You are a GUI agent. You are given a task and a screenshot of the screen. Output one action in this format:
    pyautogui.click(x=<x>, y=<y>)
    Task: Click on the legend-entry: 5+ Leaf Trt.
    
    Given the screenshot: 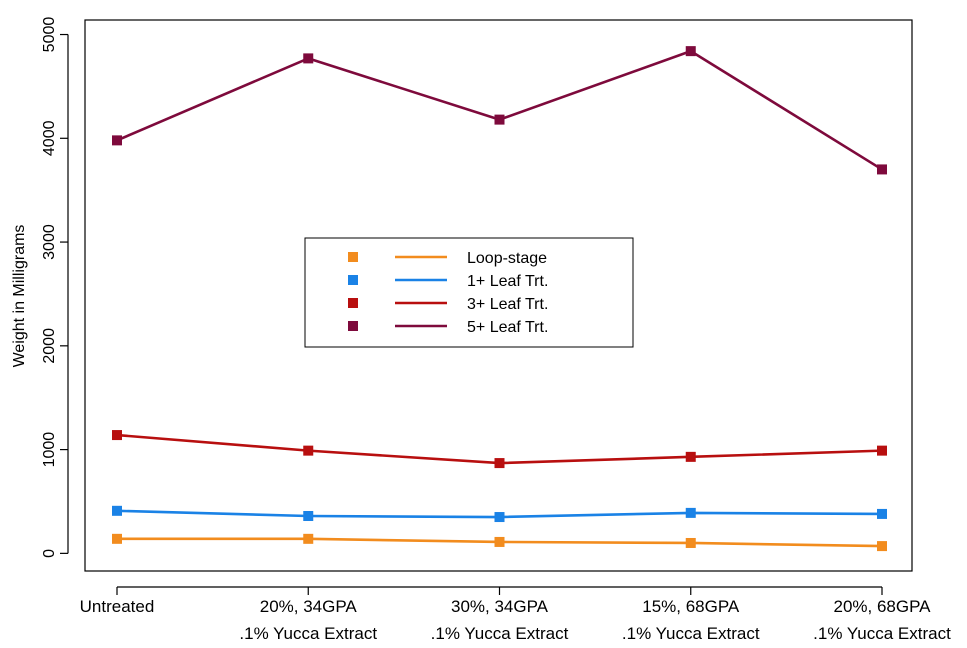 What is the action you would take?
    pyautogui.click(x=448, y=327)
    